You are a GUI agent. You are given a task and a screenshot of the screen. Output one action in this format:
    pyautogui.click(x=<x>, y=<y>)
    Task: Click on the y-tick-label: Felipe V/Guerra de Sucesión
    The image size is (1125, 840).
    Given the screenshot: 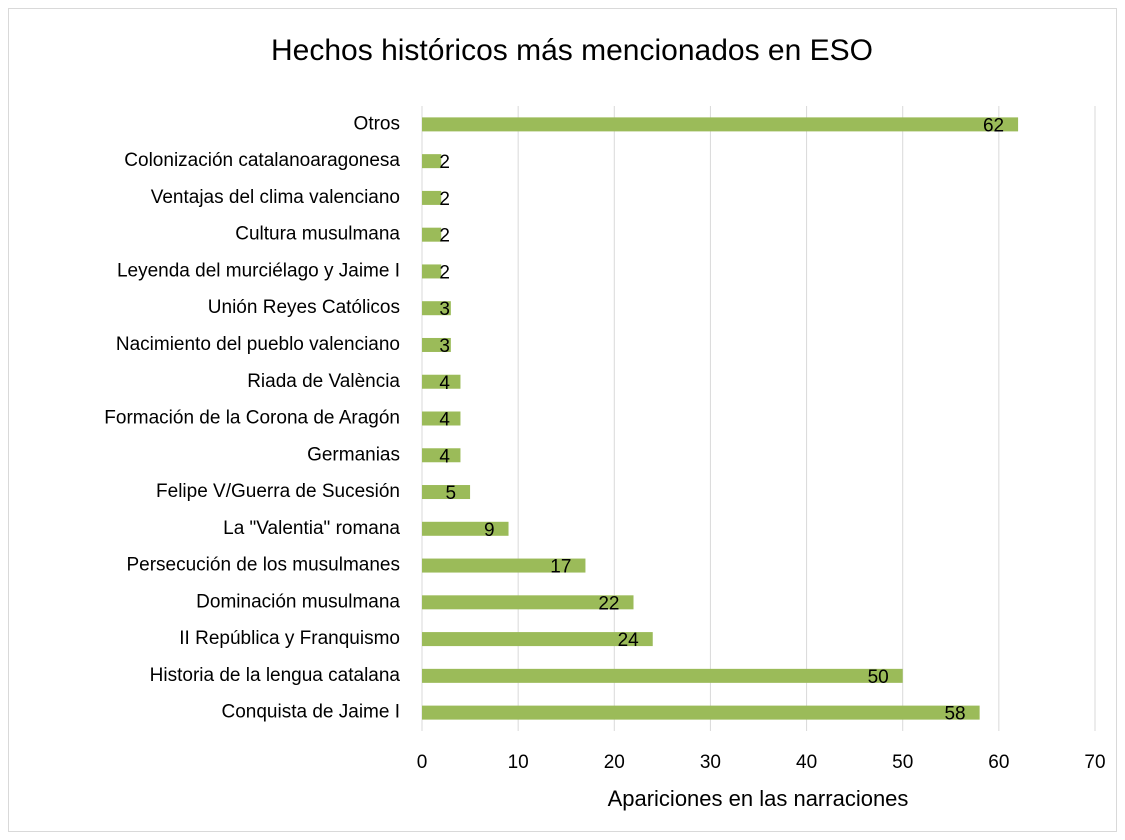 What is the action you would take?
    pyautogui.click(x=278, y=491)
    